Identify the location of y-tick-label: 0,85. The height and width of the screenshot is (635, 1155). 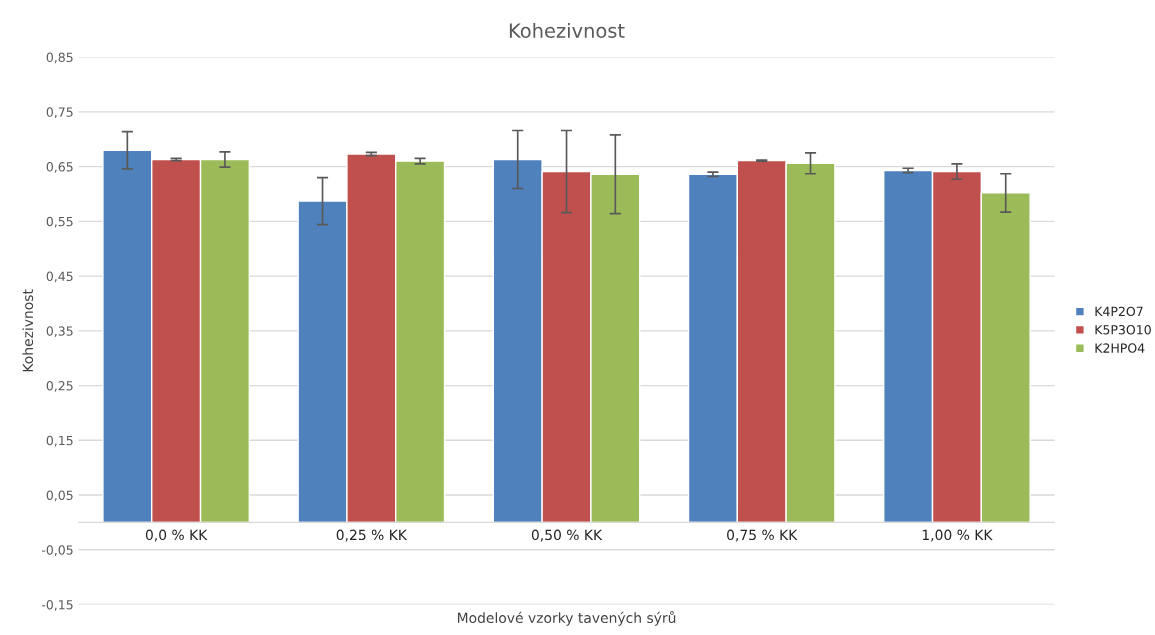
(59, 58).